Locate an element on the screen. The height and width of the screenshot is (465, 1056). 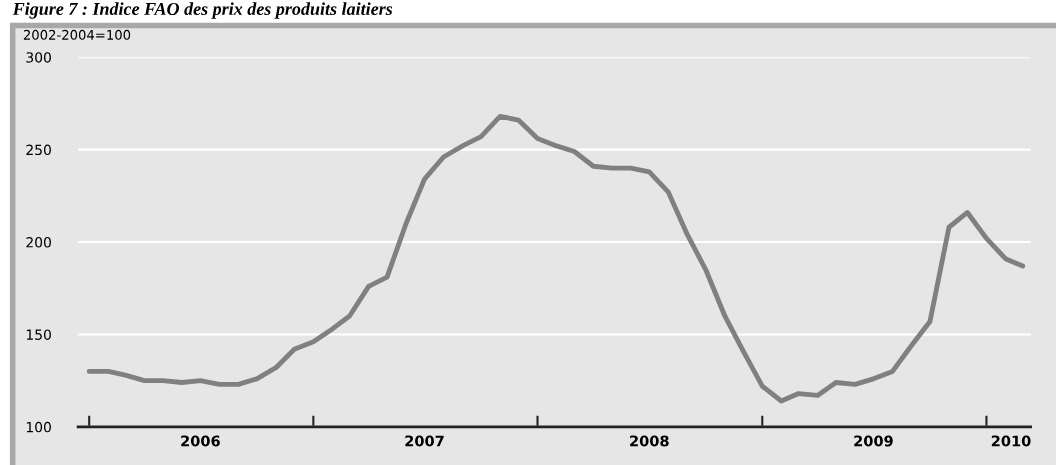
y-tick-label: 150 is located at coordinates (38, 334).